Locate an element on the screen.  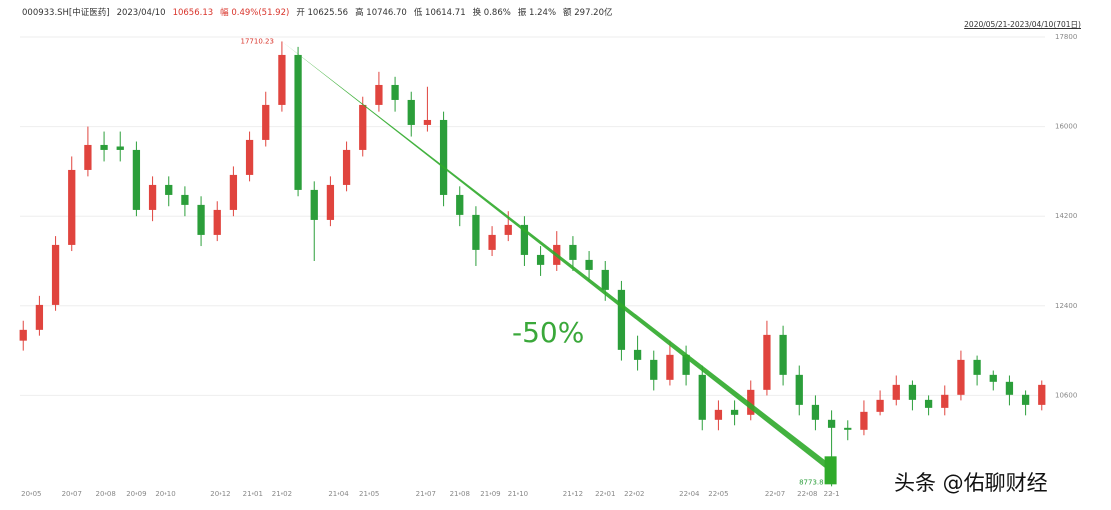
x-tick-label: 20-09 is located at coordinates (136, 494).